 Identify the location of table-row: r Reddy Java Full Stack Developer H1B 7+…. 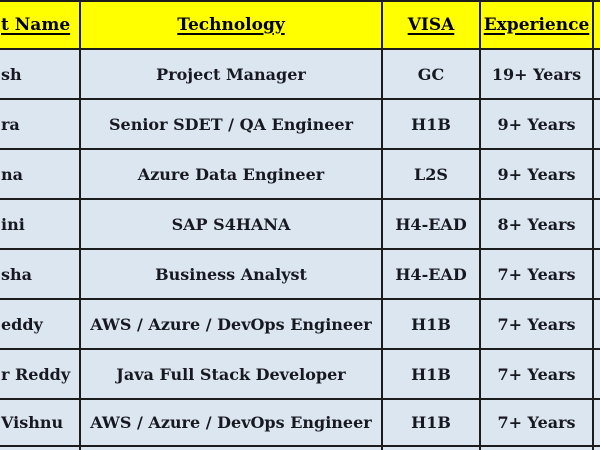
(300, 375).